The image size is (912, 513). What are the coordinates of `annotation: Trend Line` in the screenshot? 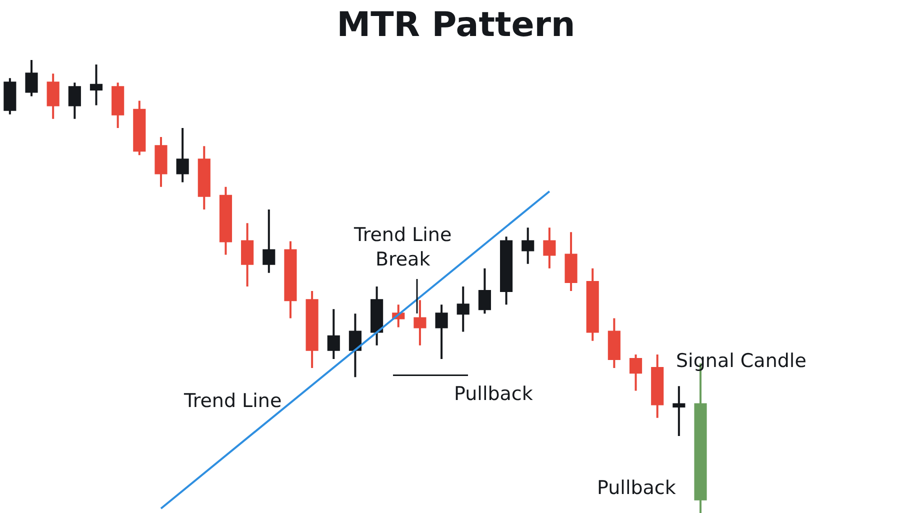 It's located at (232, 401).